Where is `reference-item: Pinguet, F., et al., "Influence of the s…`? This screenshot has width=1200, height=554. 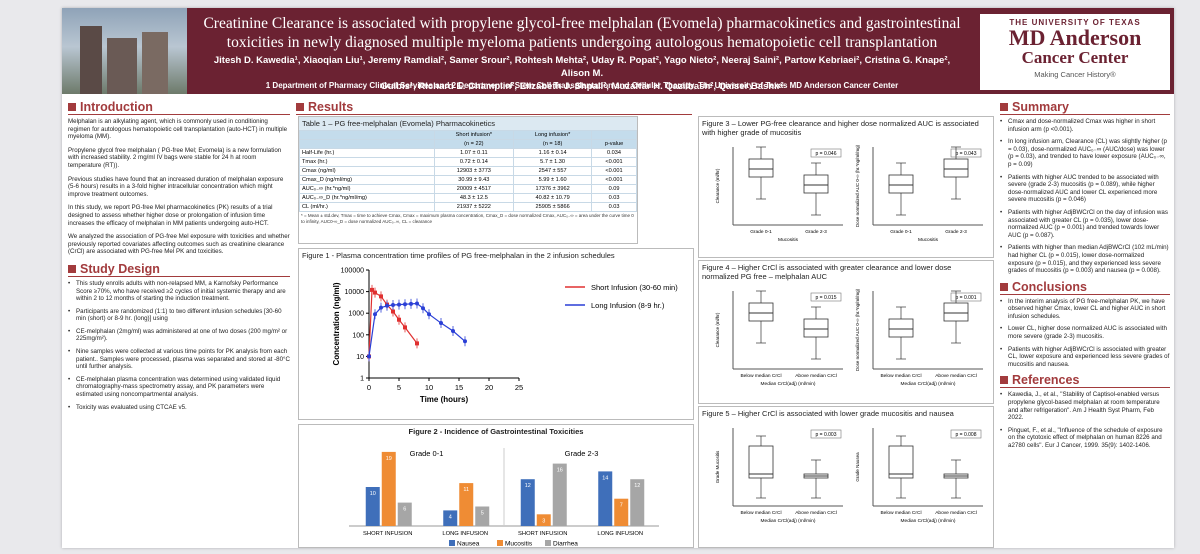
reference-item: Pinguet, F., et al., "Influence of the s… is located at coordinates (1085, 438).